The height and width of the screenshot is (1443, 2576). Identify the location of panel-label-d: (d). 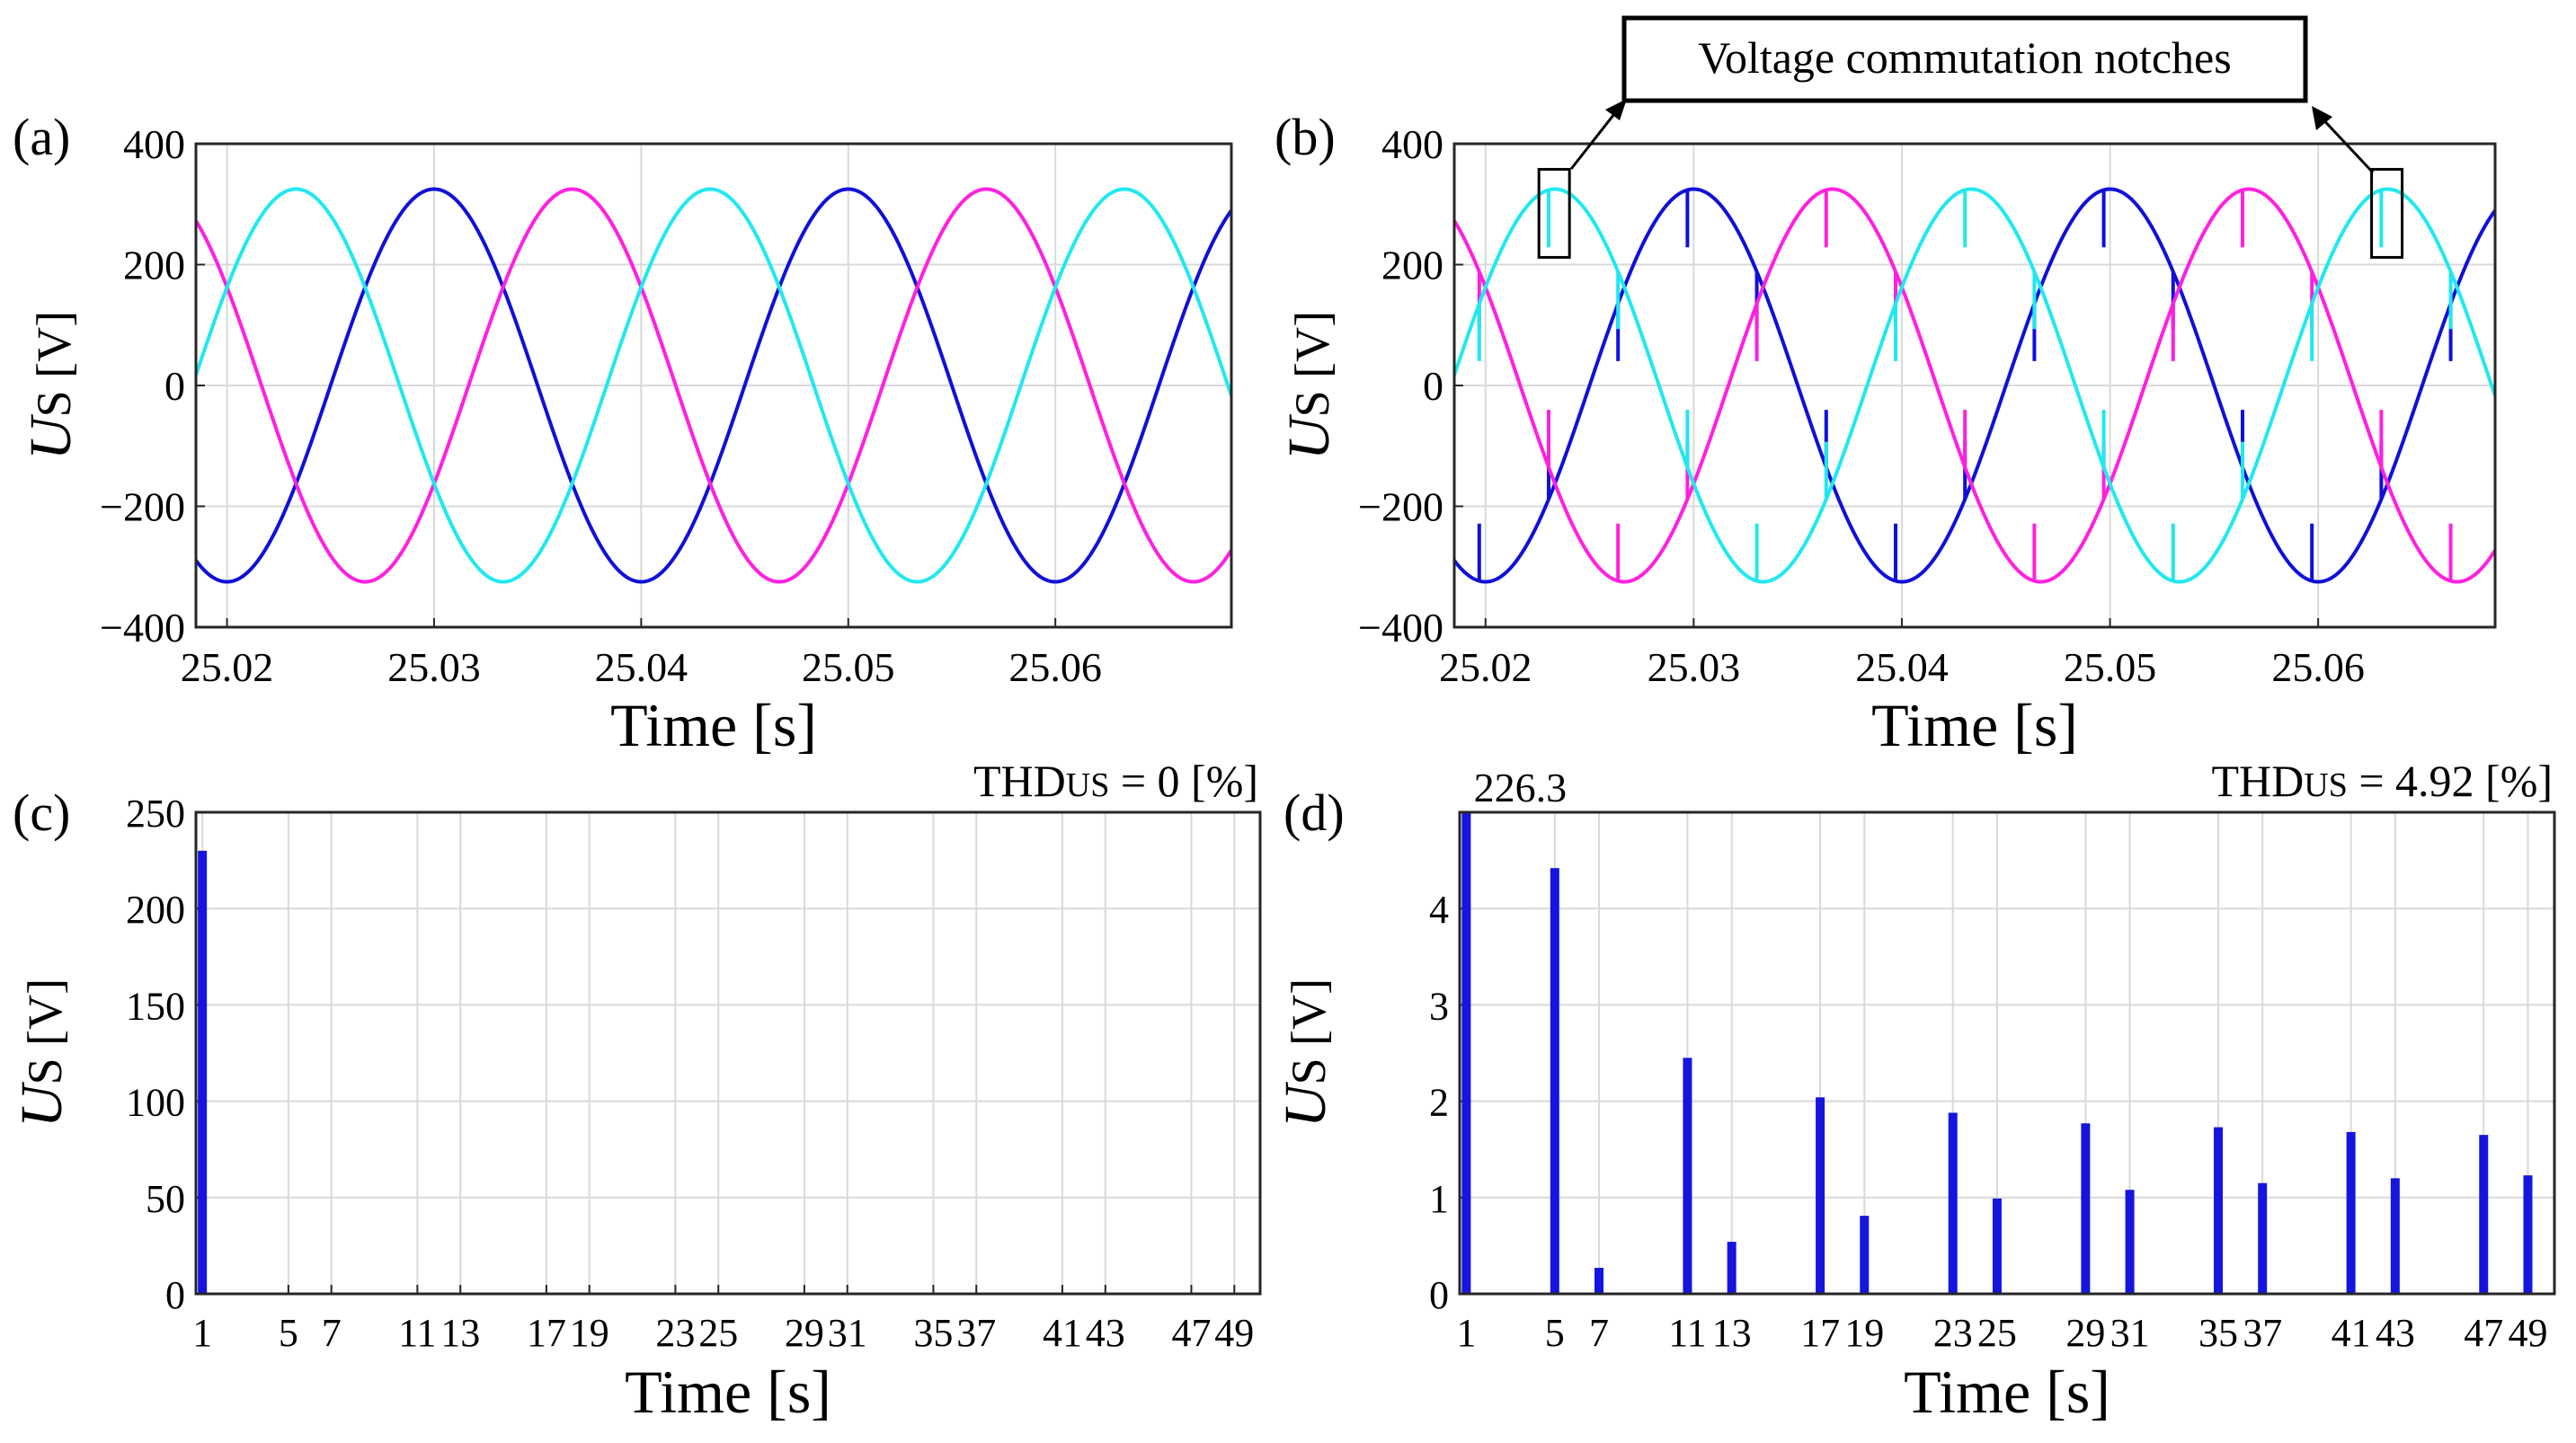
(1314, 813).